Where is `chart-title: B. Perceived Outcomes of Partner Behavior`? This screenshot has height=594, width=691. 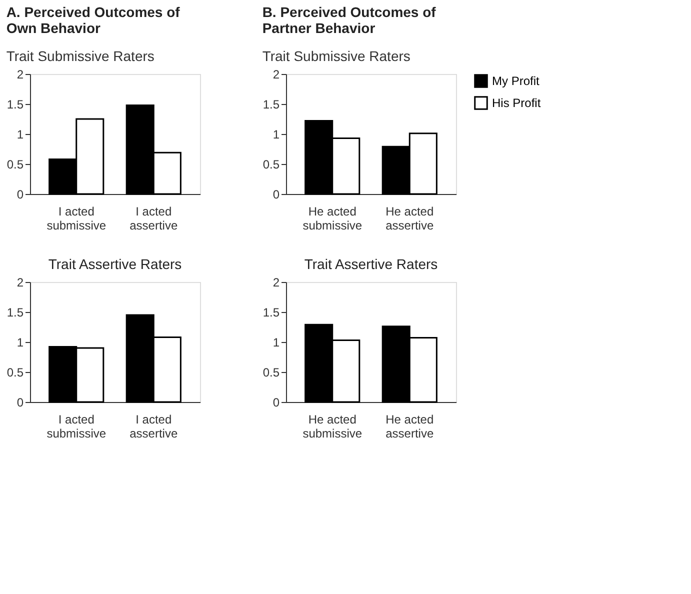
chart-title: B. Perceived Outcomes of Partner Behavior is located at coordinates (349, 20).